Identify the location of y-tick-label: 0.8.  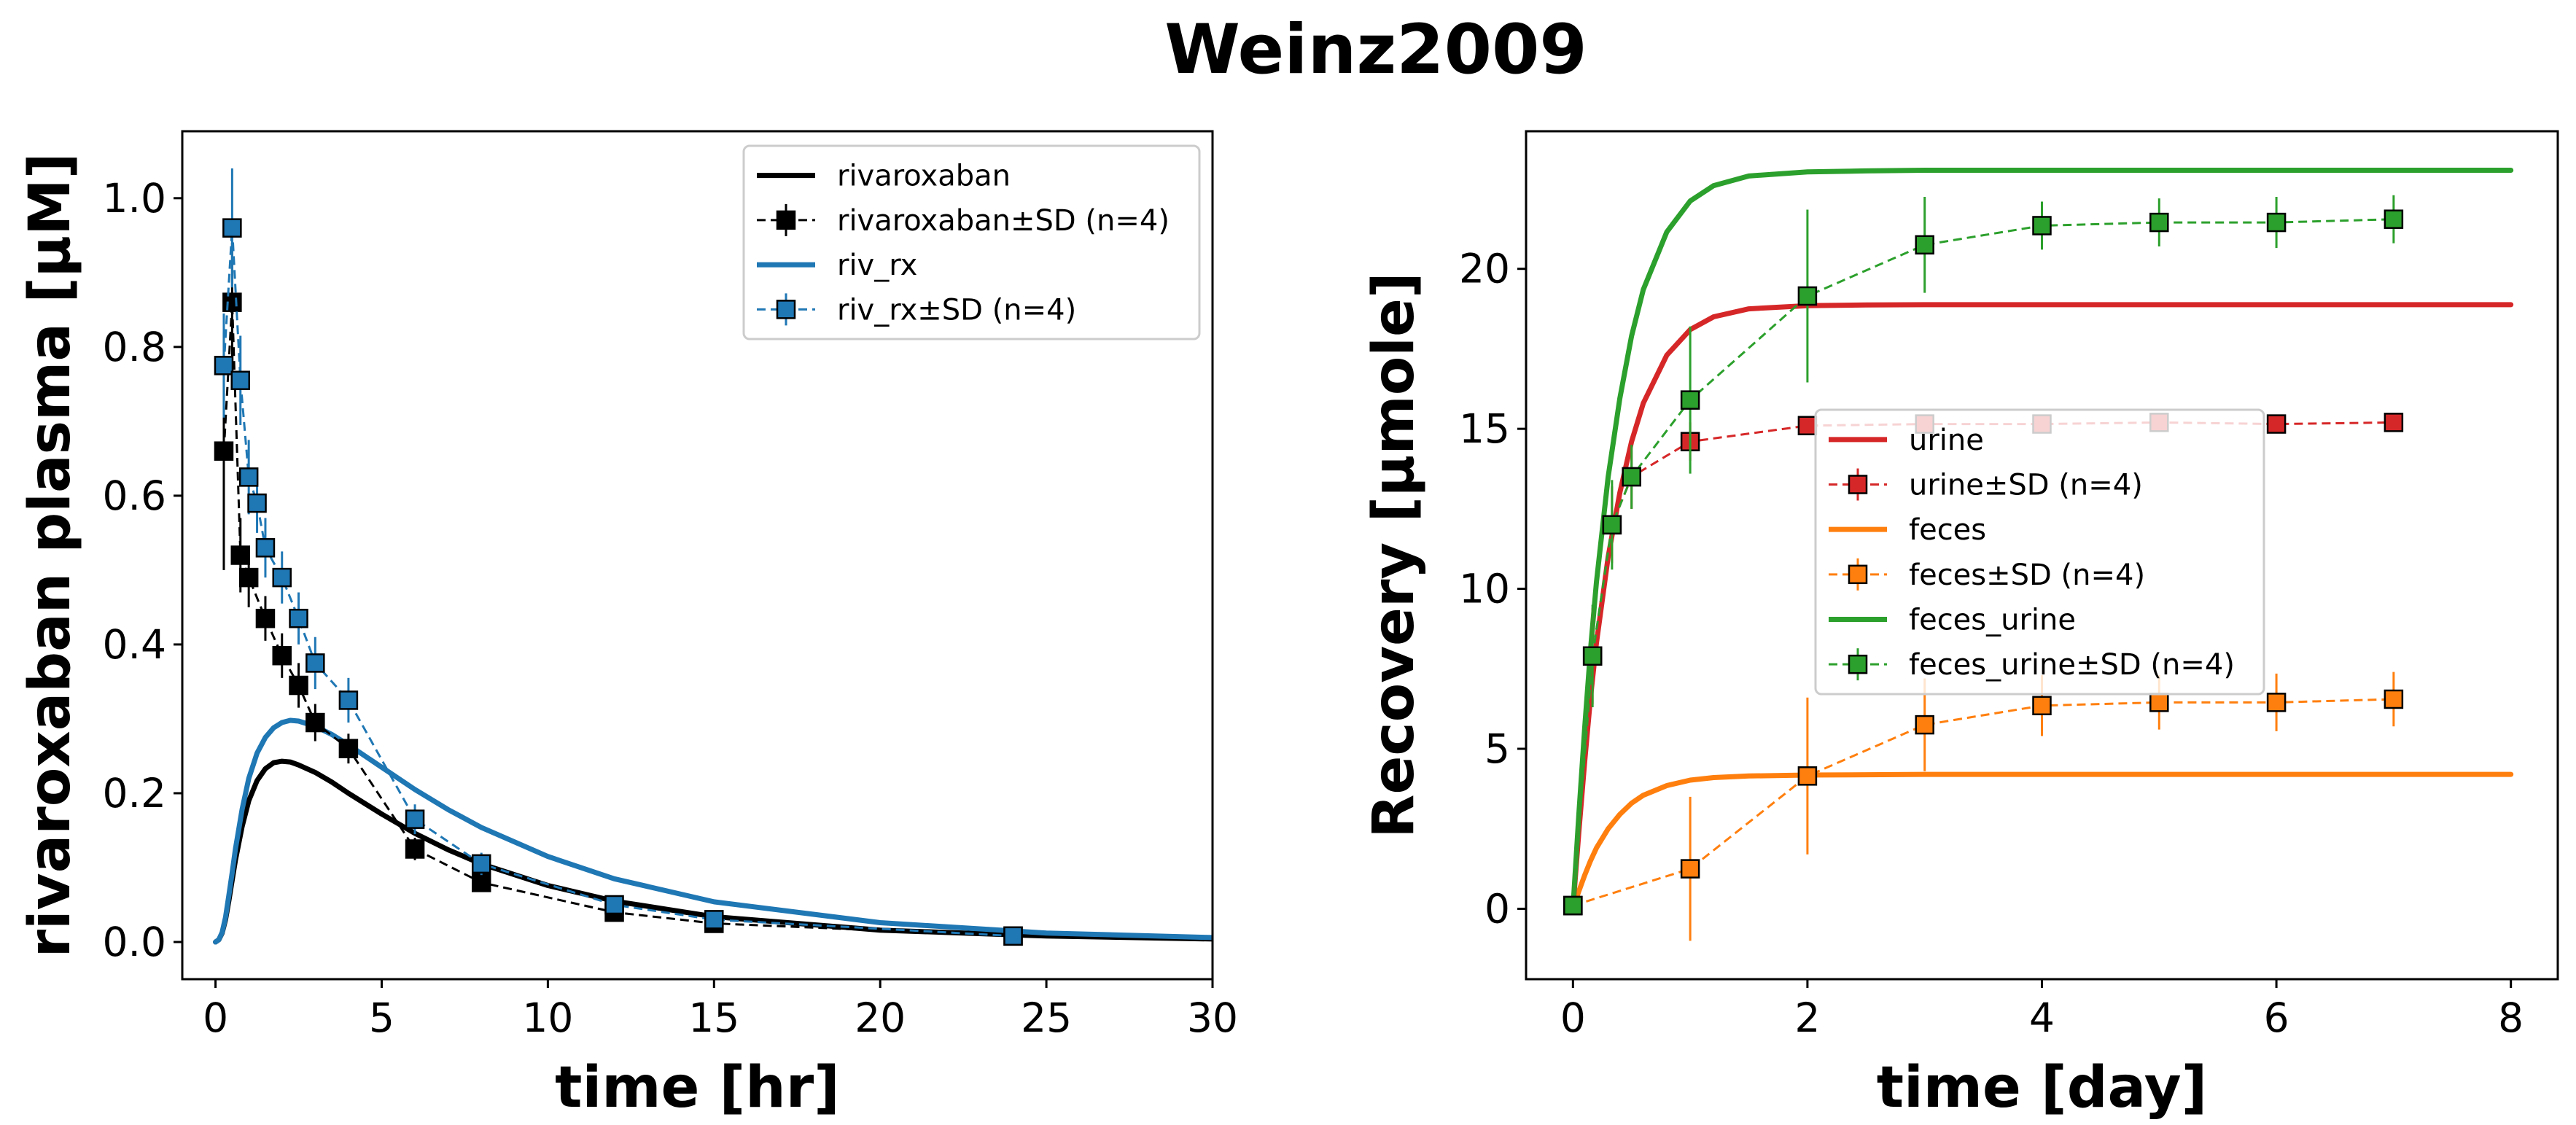
(134, 347).